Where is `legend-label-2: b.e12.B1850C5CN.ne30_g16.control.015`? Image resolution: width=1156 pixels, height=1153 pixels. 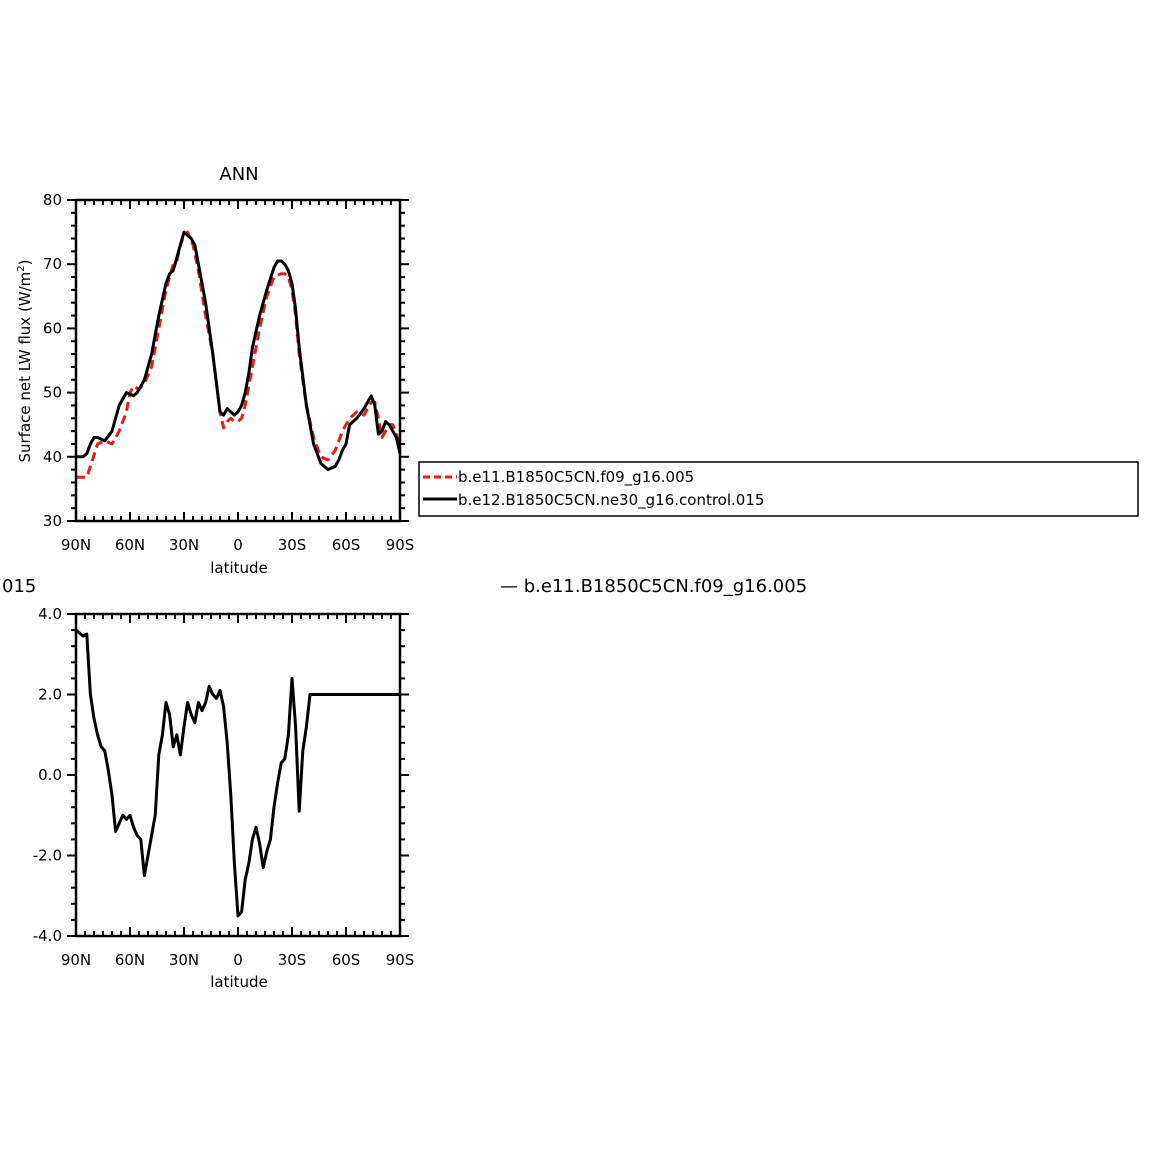 legend-label-2: b.e12.B1850C5CN.ne30_g16.control.015 is located at coordinates (611, 500).